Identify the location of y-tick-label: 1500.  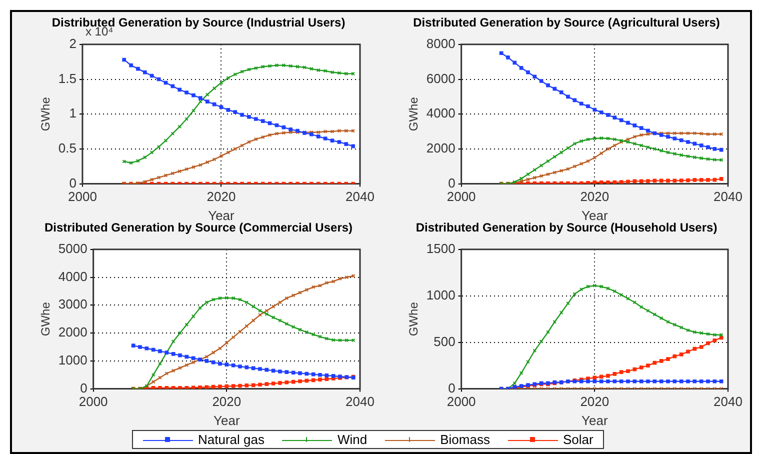
(441, 248).